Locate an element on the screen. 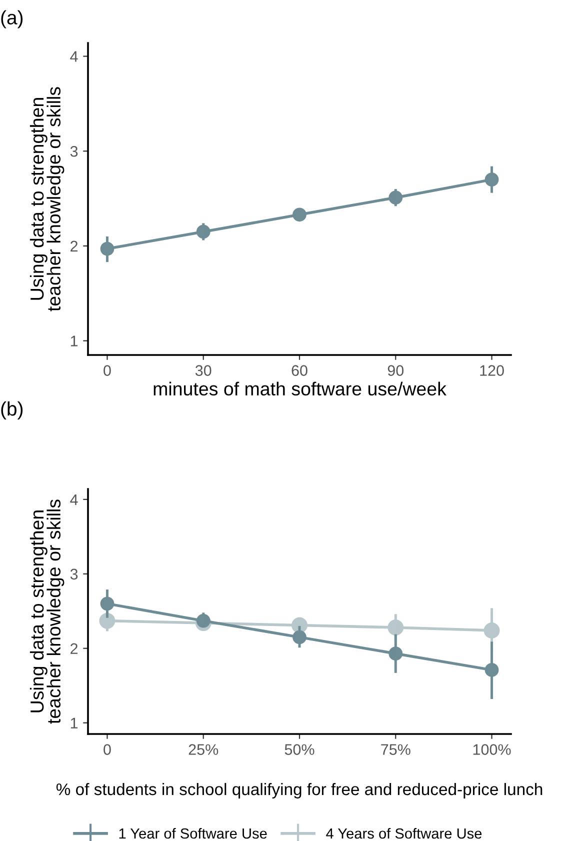 The width and height of the screenshot is (570, 841). point is located at coordinates (299, 215).